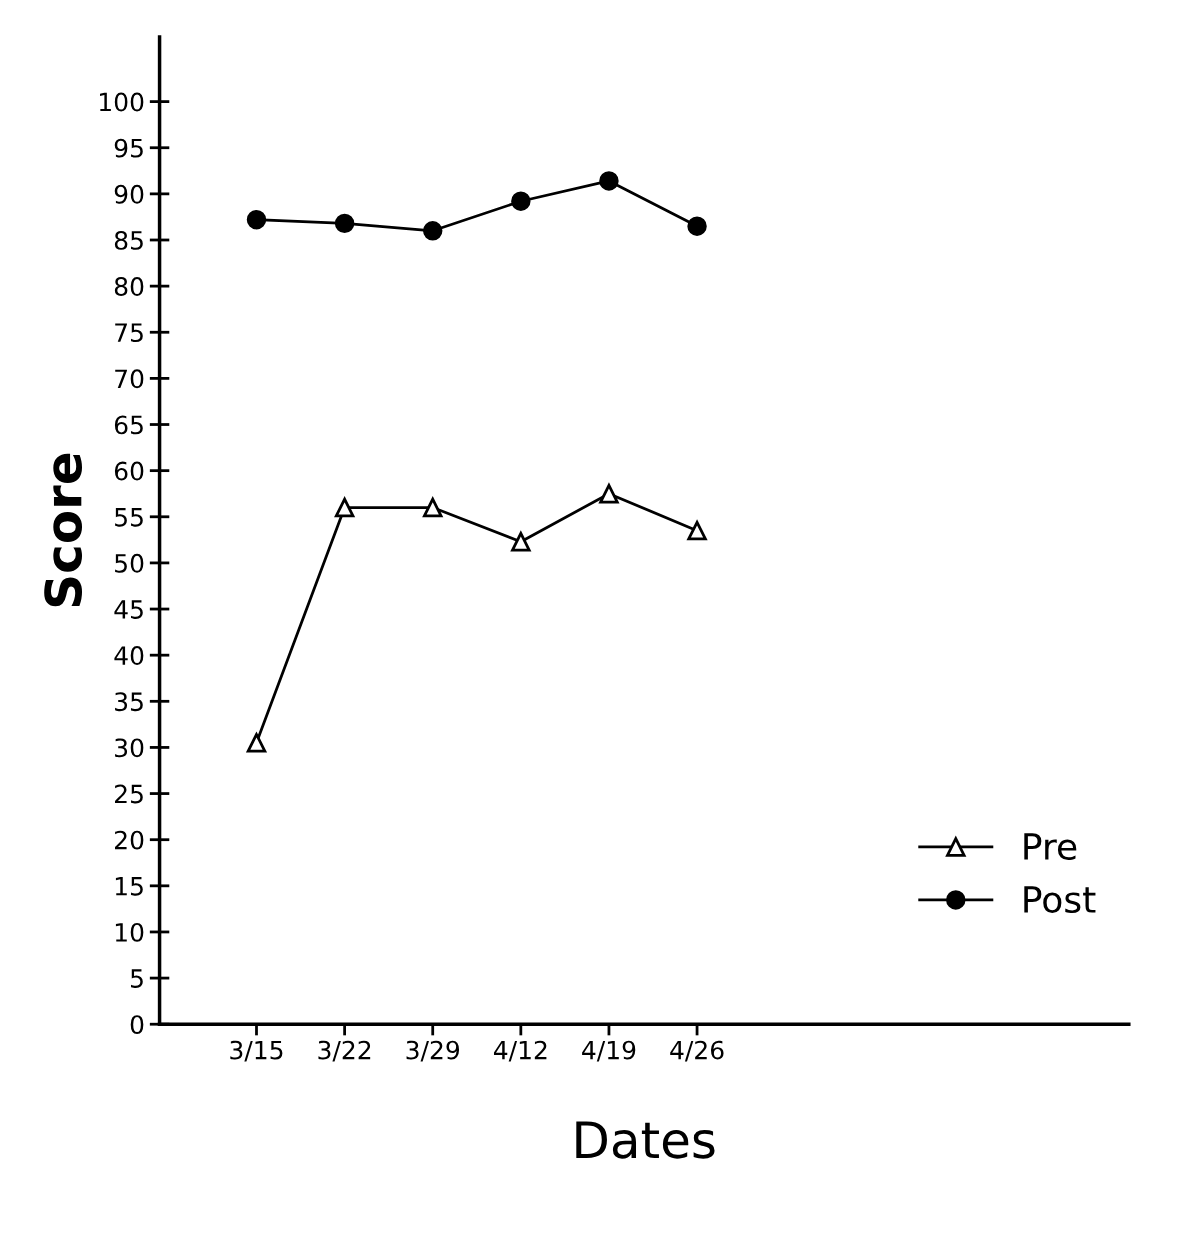 The width and height of the screenshot is (1182, 1234). I want to click on legend-label: Pre, so click(1050, 847).